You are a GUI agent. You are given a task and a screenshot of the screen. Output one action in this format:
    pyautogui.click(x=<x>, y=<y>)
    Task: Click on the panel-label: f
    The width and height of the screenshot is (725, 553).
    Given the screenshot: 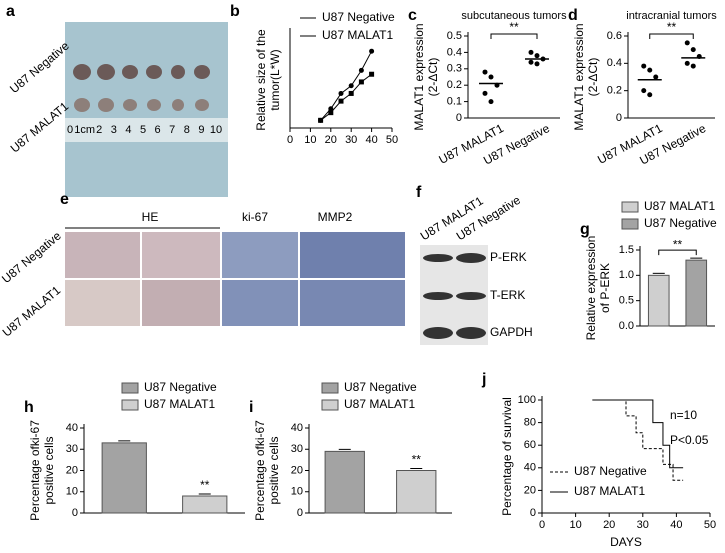 What is the action you would take?
    pyautogui.click(x=419, y=192)
    